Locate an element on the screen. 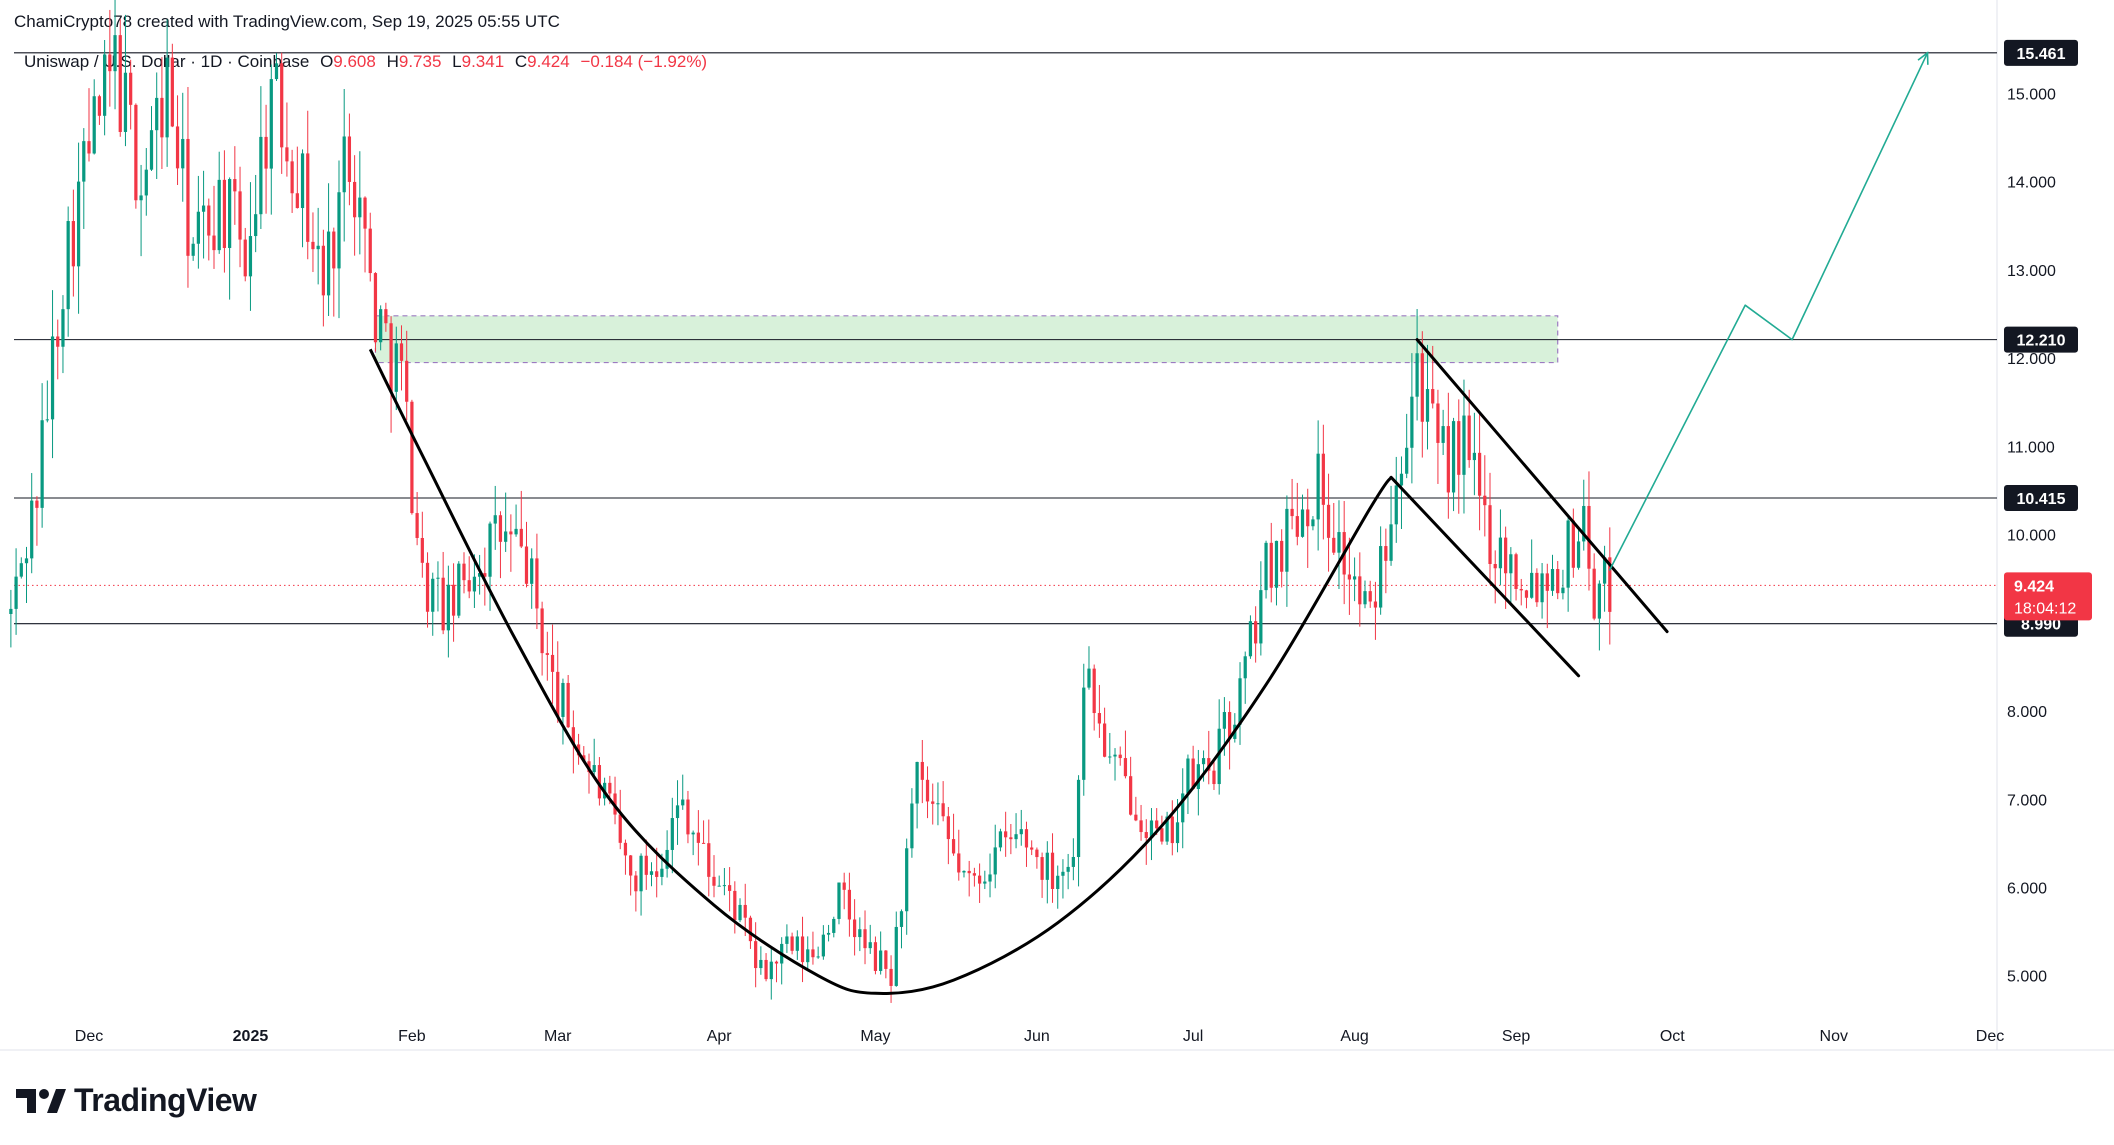  flag-lower-trendline is located at coordinates (1485, 576).